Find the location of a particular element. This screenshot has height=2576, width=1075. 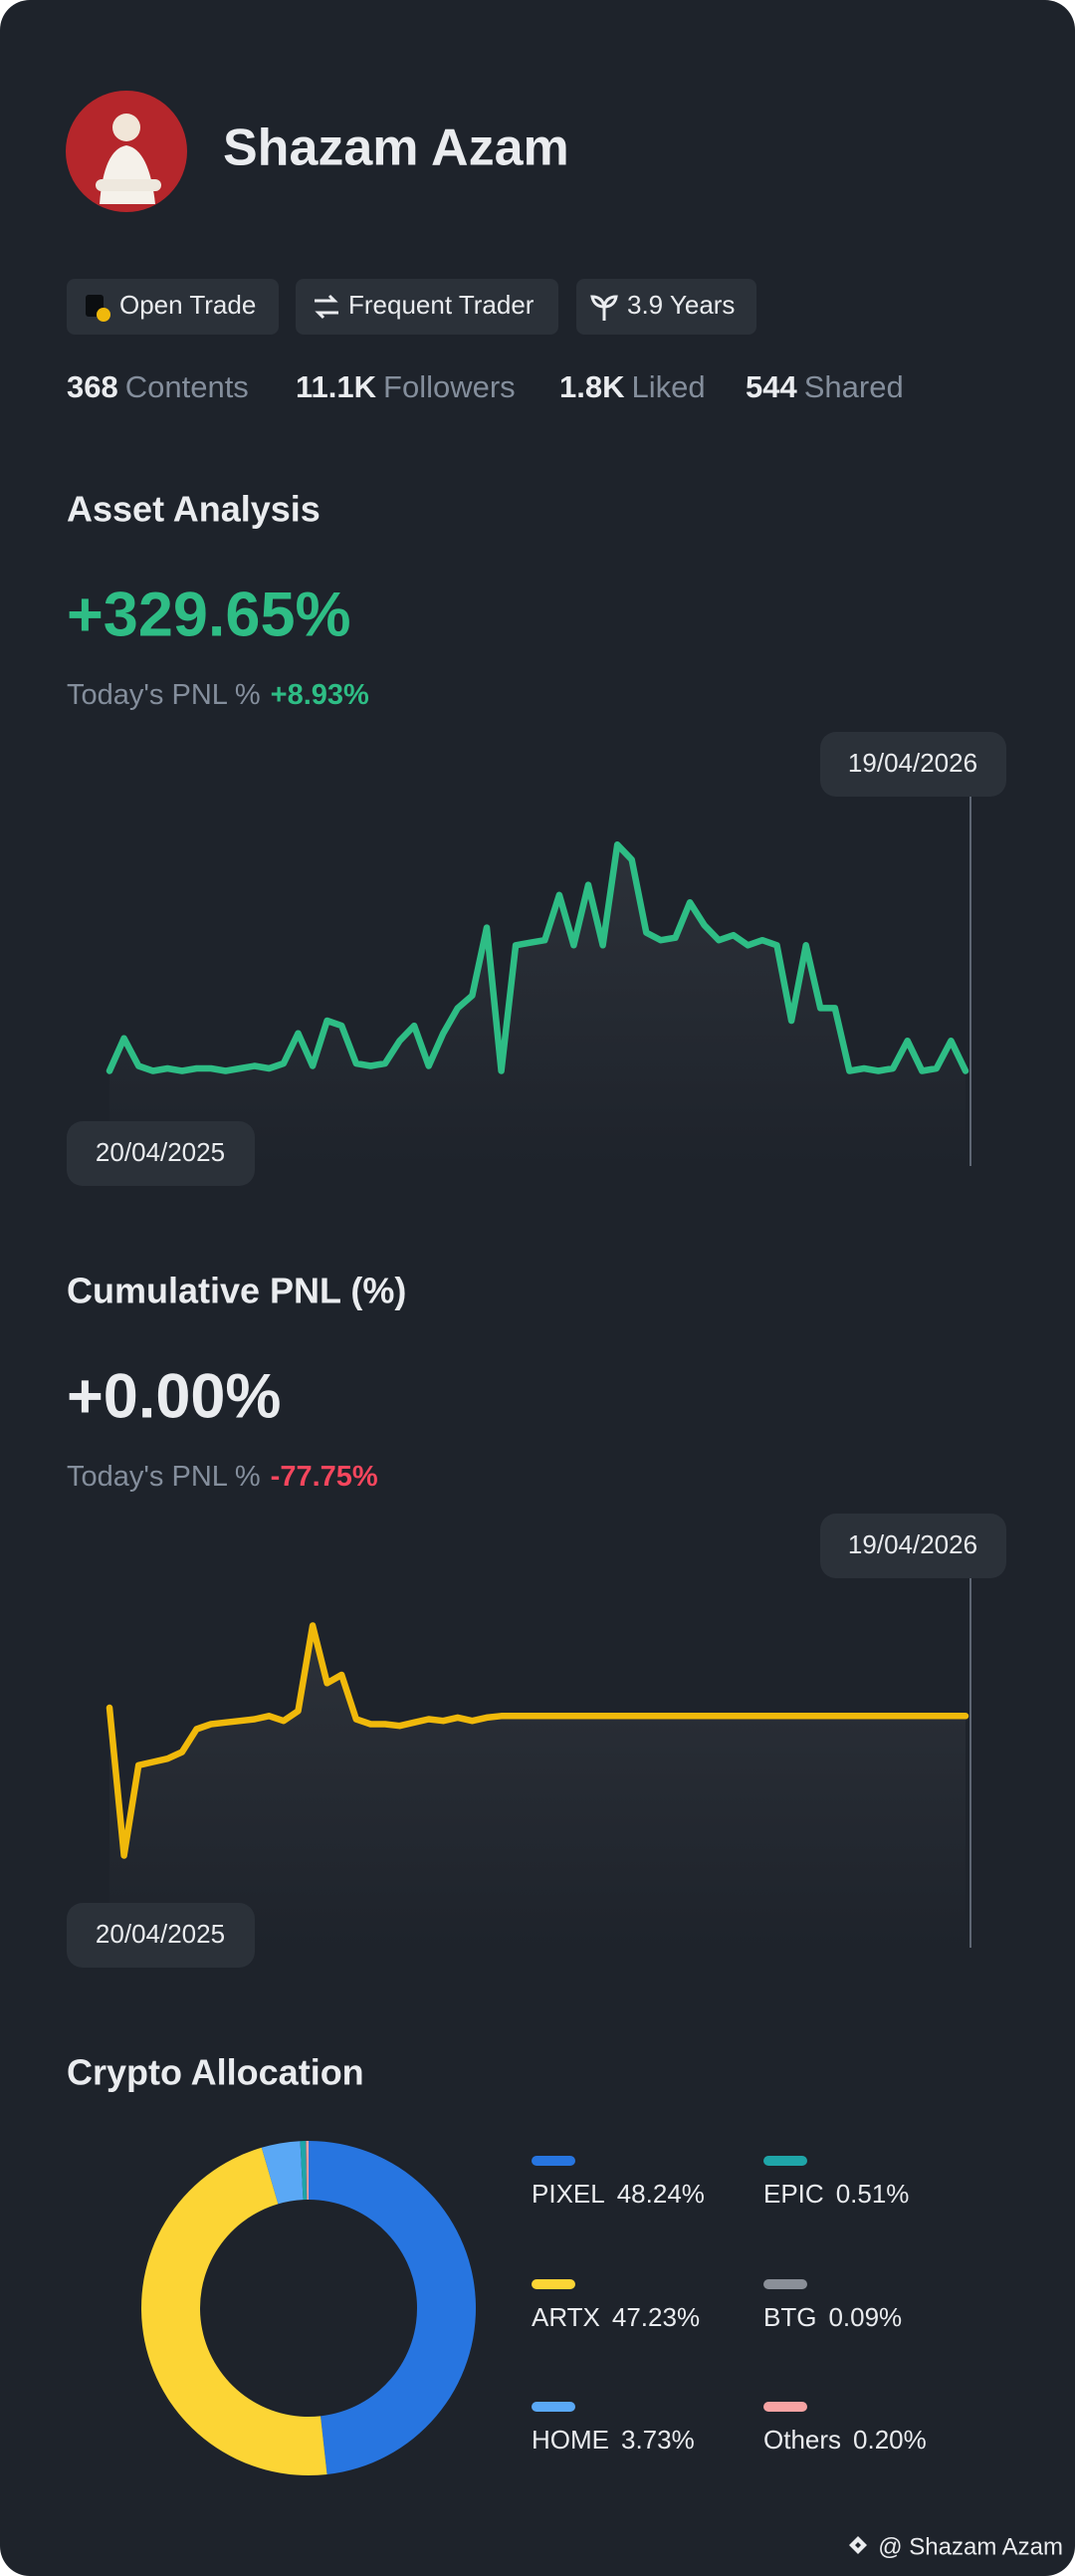

headline-value: +329.65% is located at coordinates (209, 615).